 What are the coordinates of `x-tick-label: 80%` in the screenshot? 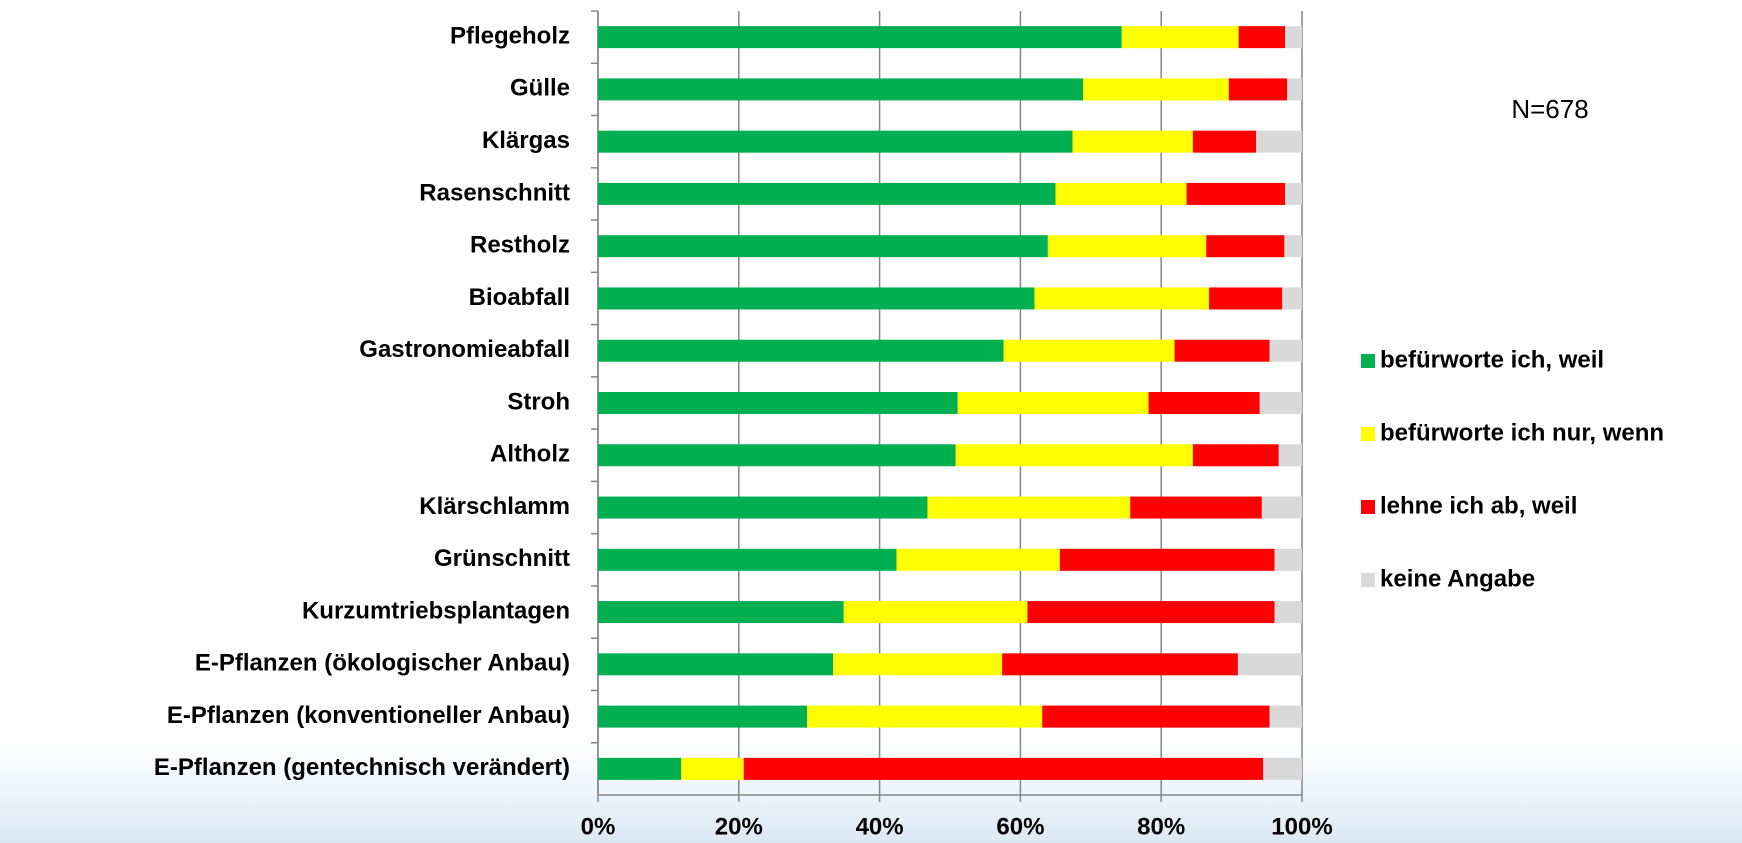 It's located at (1161, 826).